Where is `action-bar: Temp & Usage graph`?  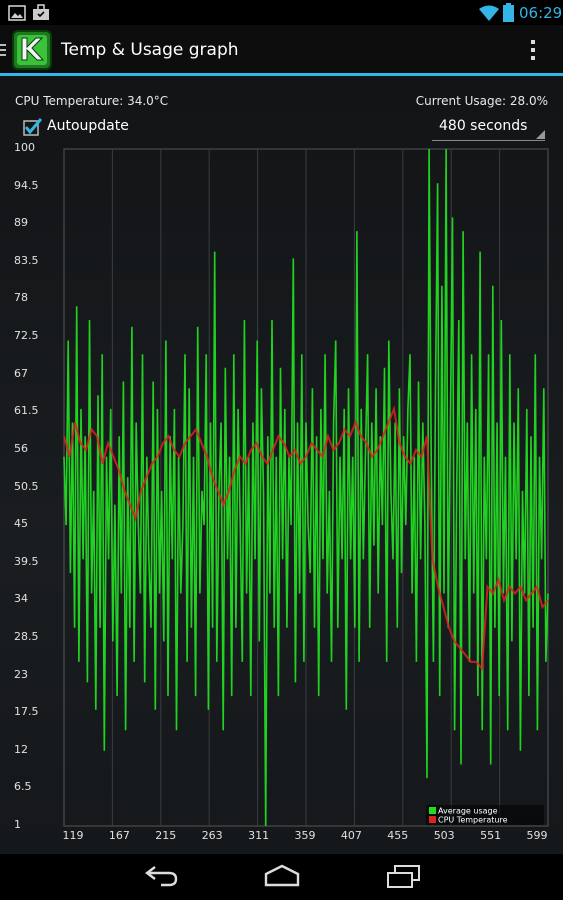 action-bar: Temp & Usage graph is located at coordinates (281, 49).